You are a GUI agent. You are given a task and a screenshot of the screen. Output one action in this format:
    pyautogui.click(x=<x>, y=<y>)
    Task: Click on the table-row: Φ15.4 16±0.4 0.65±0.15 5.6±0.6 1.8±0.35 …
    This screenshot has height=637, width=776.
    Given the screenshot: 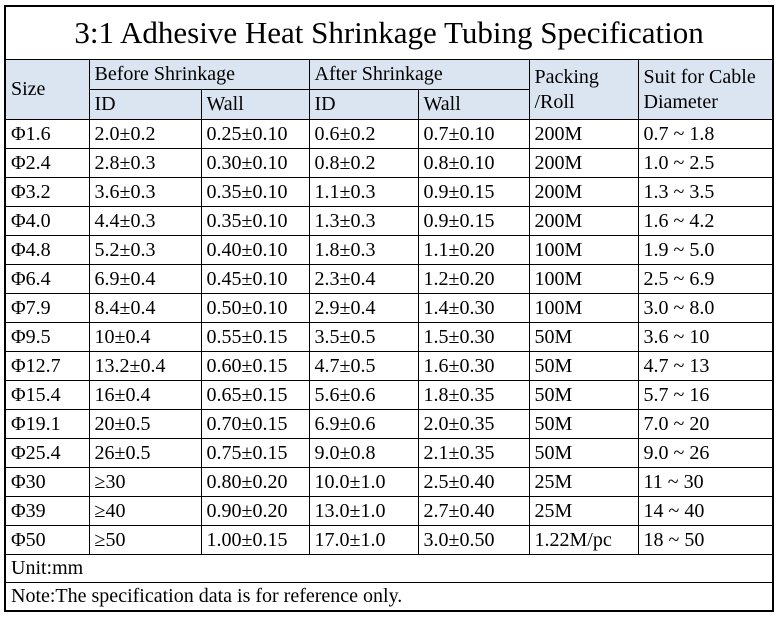 What is the action you would take?
    pyautogui.click(x=389, y=395)
    